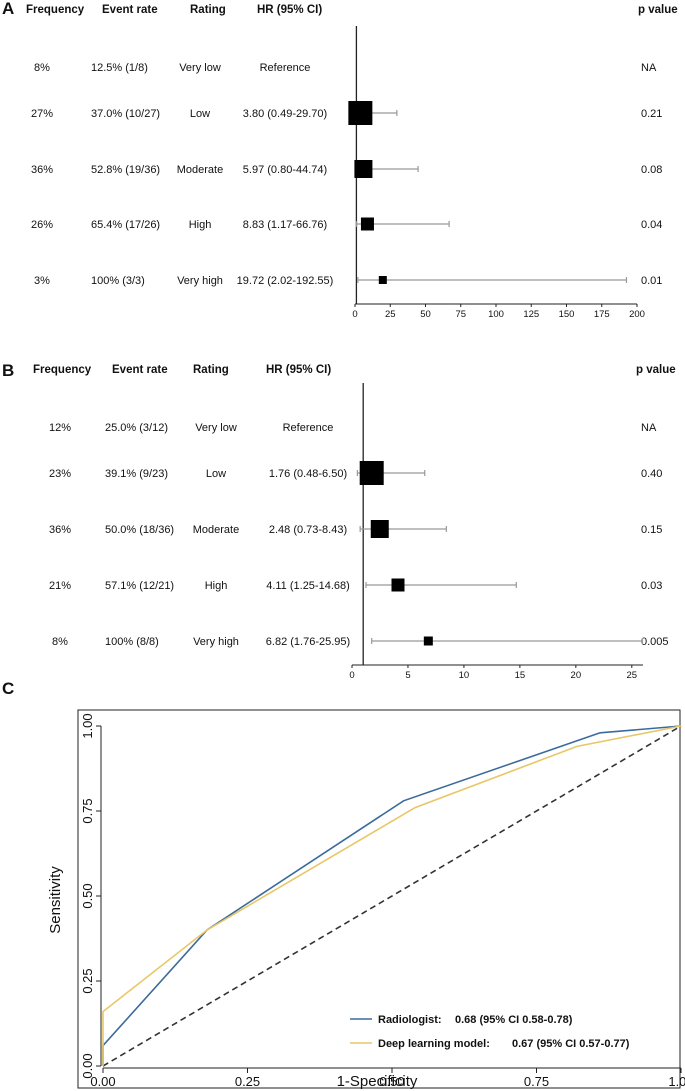 The width and height of the screenshot is (685, 1091). I want to click on row-p-value: 0.005, so click(655, 642).